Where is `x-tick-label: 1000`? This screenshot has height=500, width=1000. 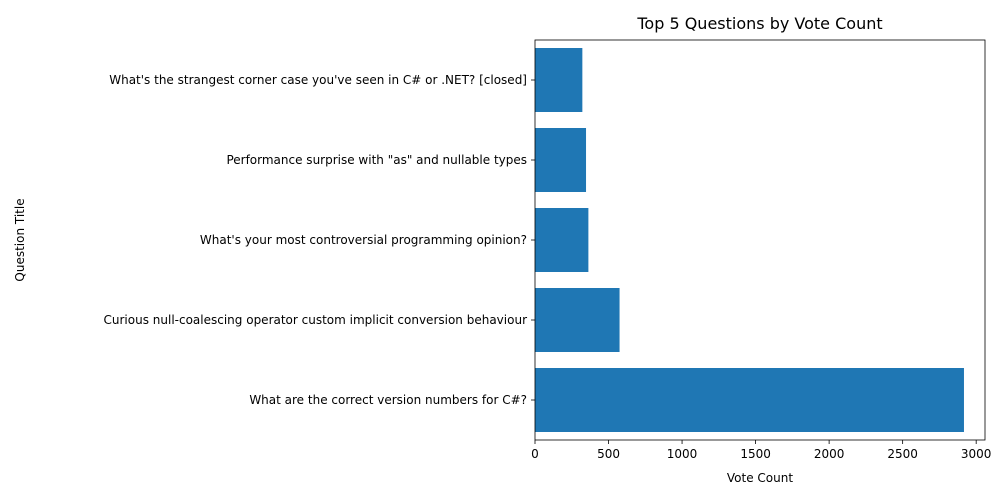
x-tick-label: 1000 is located at coordinates (682, 454).